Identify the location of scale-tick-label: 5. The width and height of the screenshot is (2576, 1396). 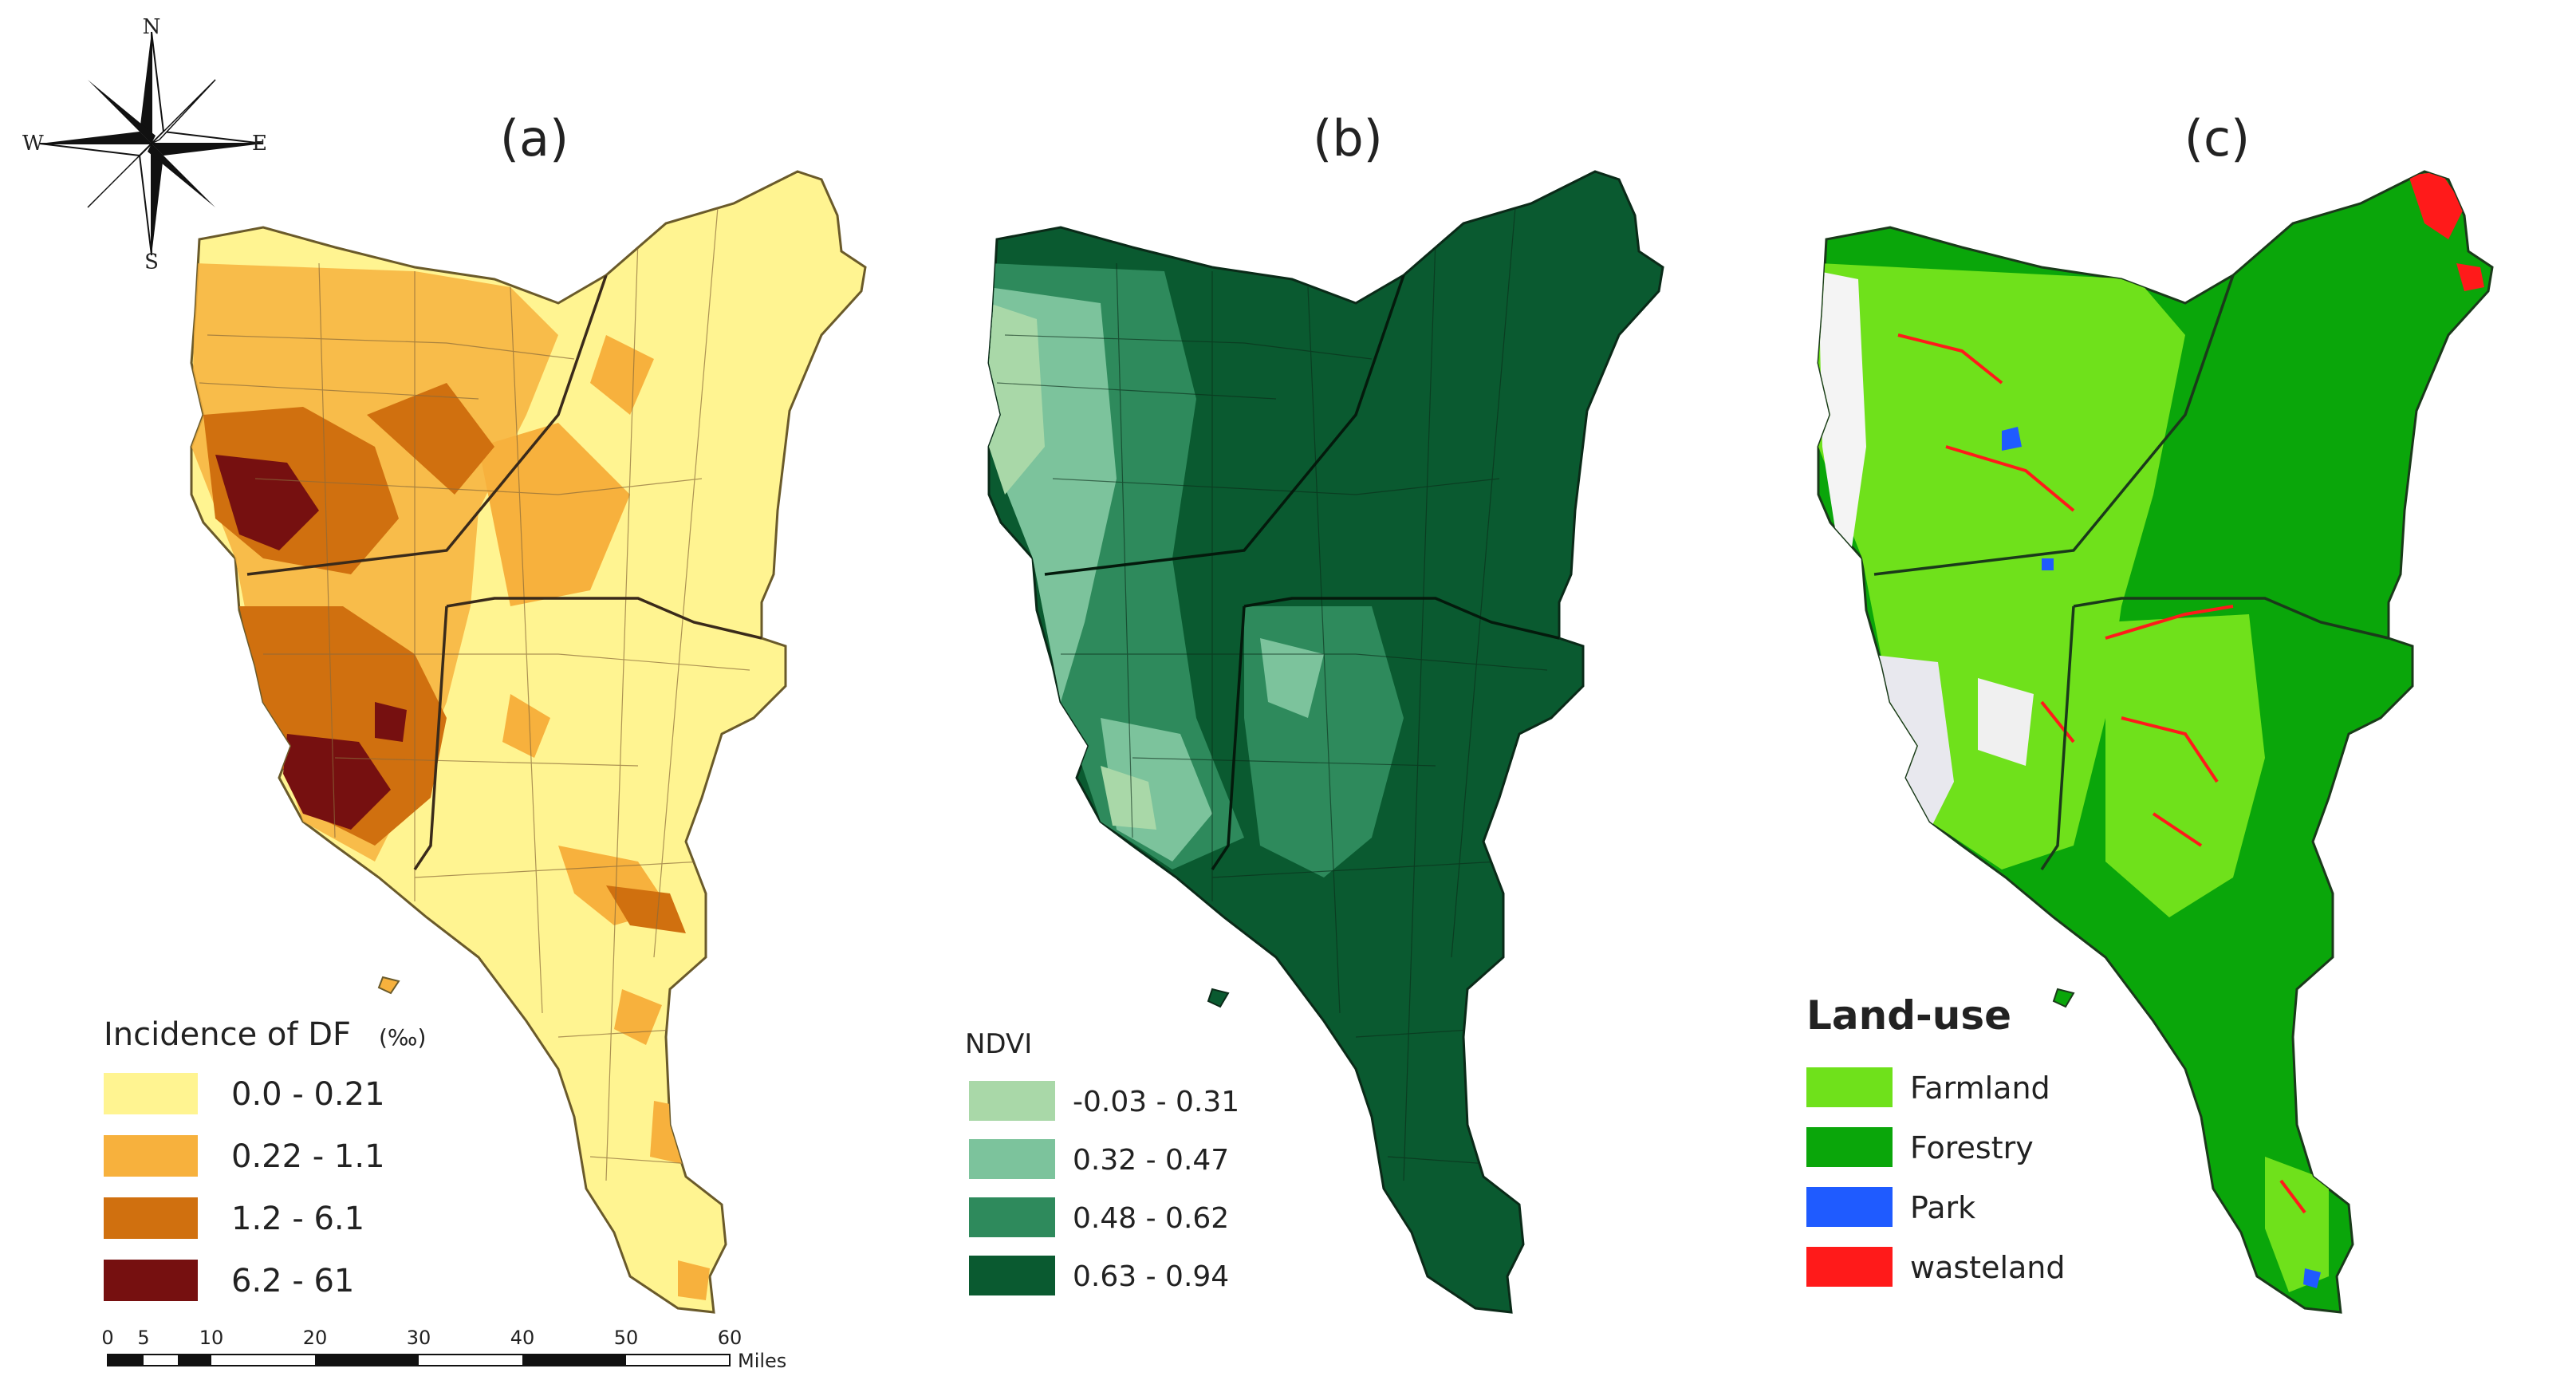
(143, 1338).